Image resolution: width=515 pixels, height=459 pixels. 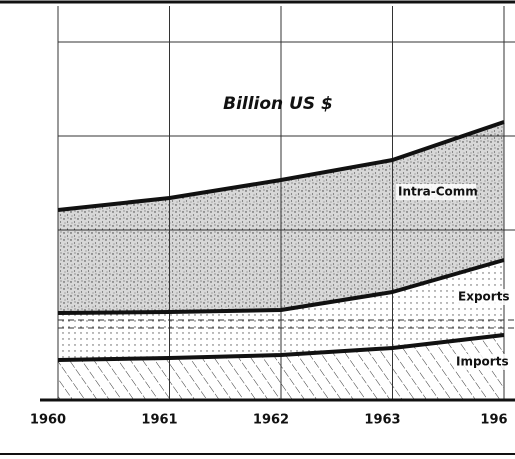 What do you see at coordinates (278, 104) in the screenshot?
I see `chart-title: Billion US $` at bounding box center [278, 104].